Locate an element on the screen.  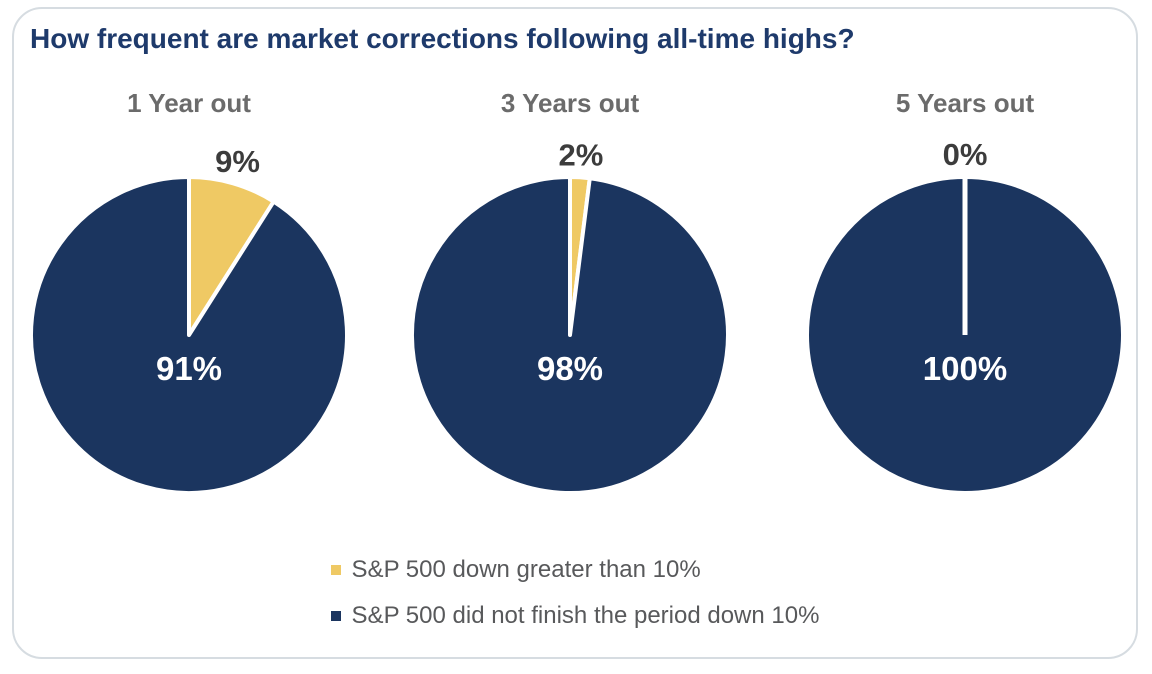
legend-swatch-navy is located at coordinates (335, 616).